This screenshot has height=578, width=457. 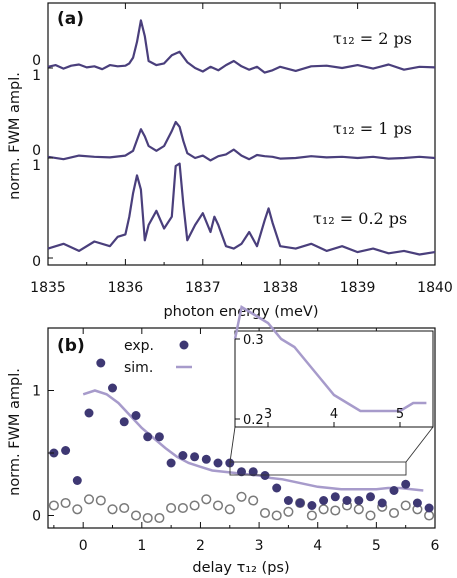 What do you see at coordinates (358, 288) in the screenshot?
I see `x-tick-label: 1839` at bounding box center [358, 288].